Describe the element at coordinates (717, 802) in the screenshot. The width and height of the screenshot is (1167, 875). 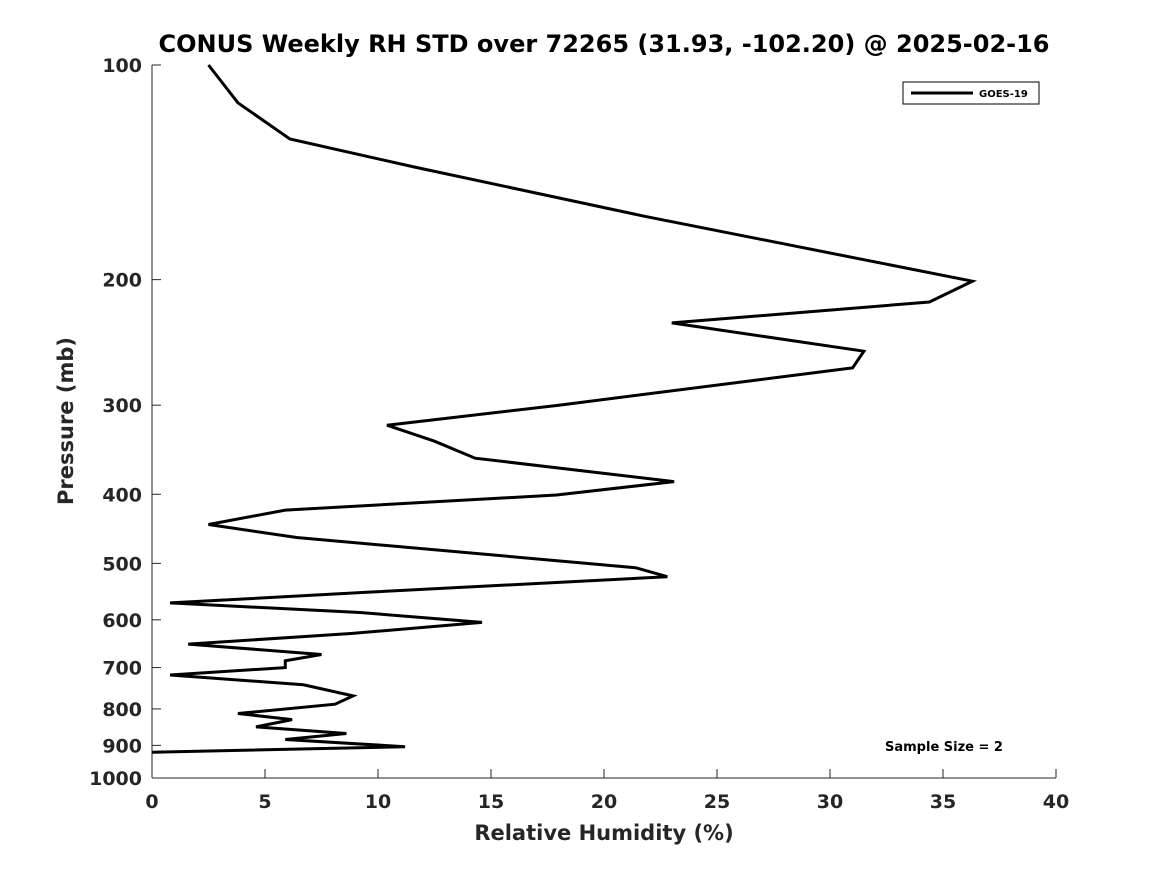
I see `x-tick-label: 25` at that location.